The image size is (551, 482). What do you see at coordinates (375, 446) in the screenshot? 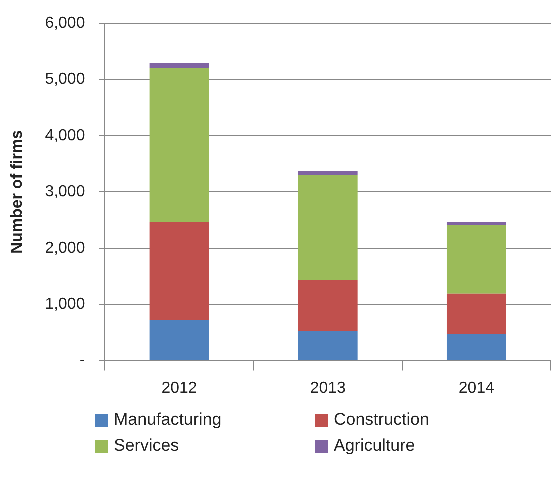
I see `legend-label: Agriculture` at bounding box center [375, 446].